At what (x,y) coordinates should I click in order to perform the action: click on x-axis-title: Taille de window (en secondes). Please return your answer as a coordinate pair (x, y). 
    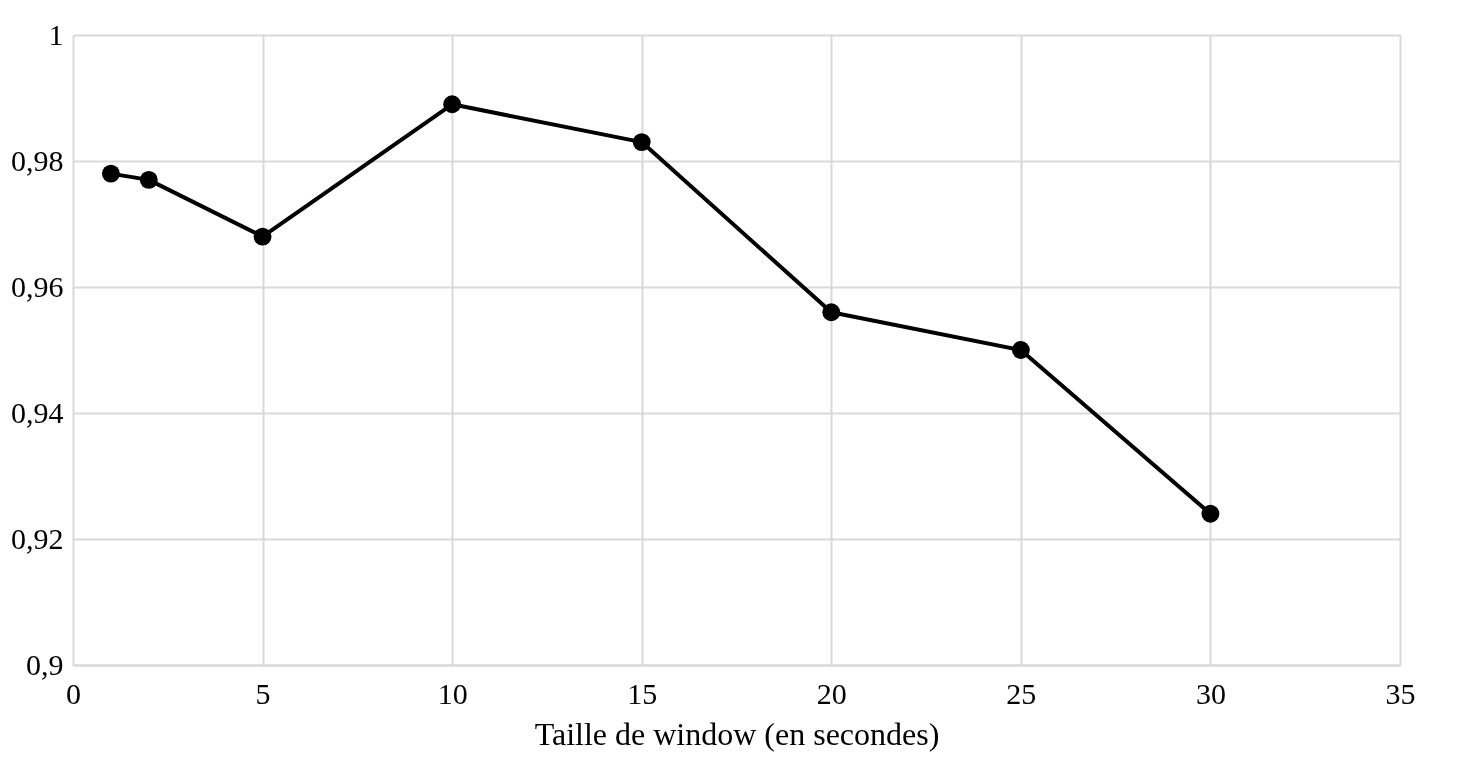
    Looking at the image, I should click on (737, 733).